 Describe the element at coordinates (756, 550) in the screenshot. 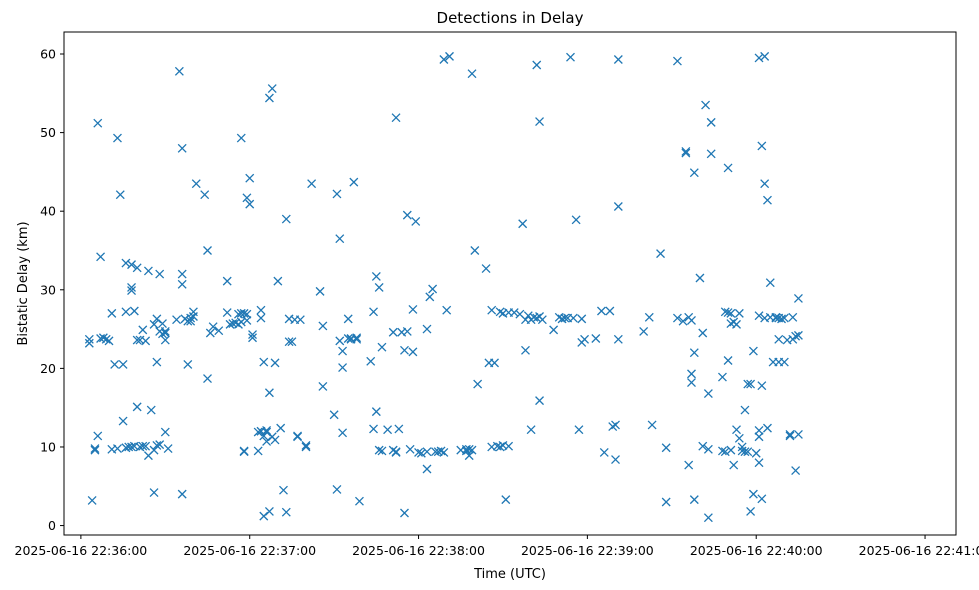

I see `x-tick-label: 2025-06-16 22:40:00` at that location.